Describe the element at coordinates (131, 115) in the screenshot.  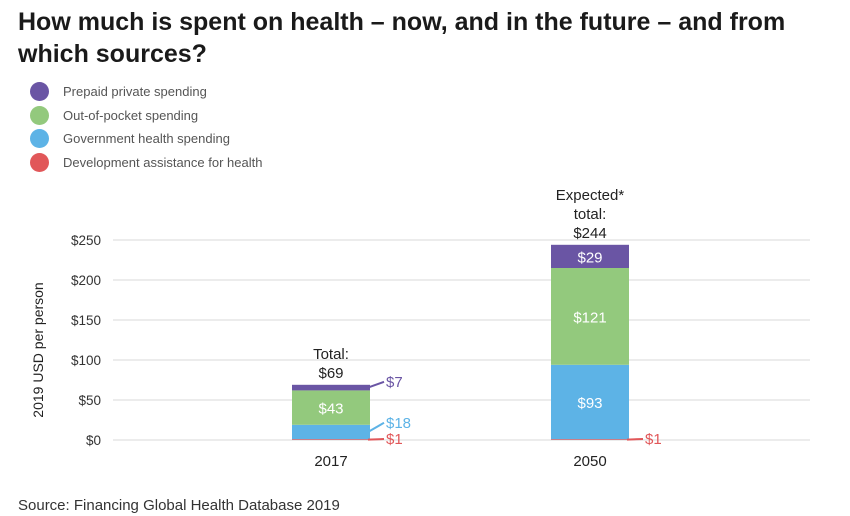
I see `legend-label: Out-of-pocket spending` at that location.